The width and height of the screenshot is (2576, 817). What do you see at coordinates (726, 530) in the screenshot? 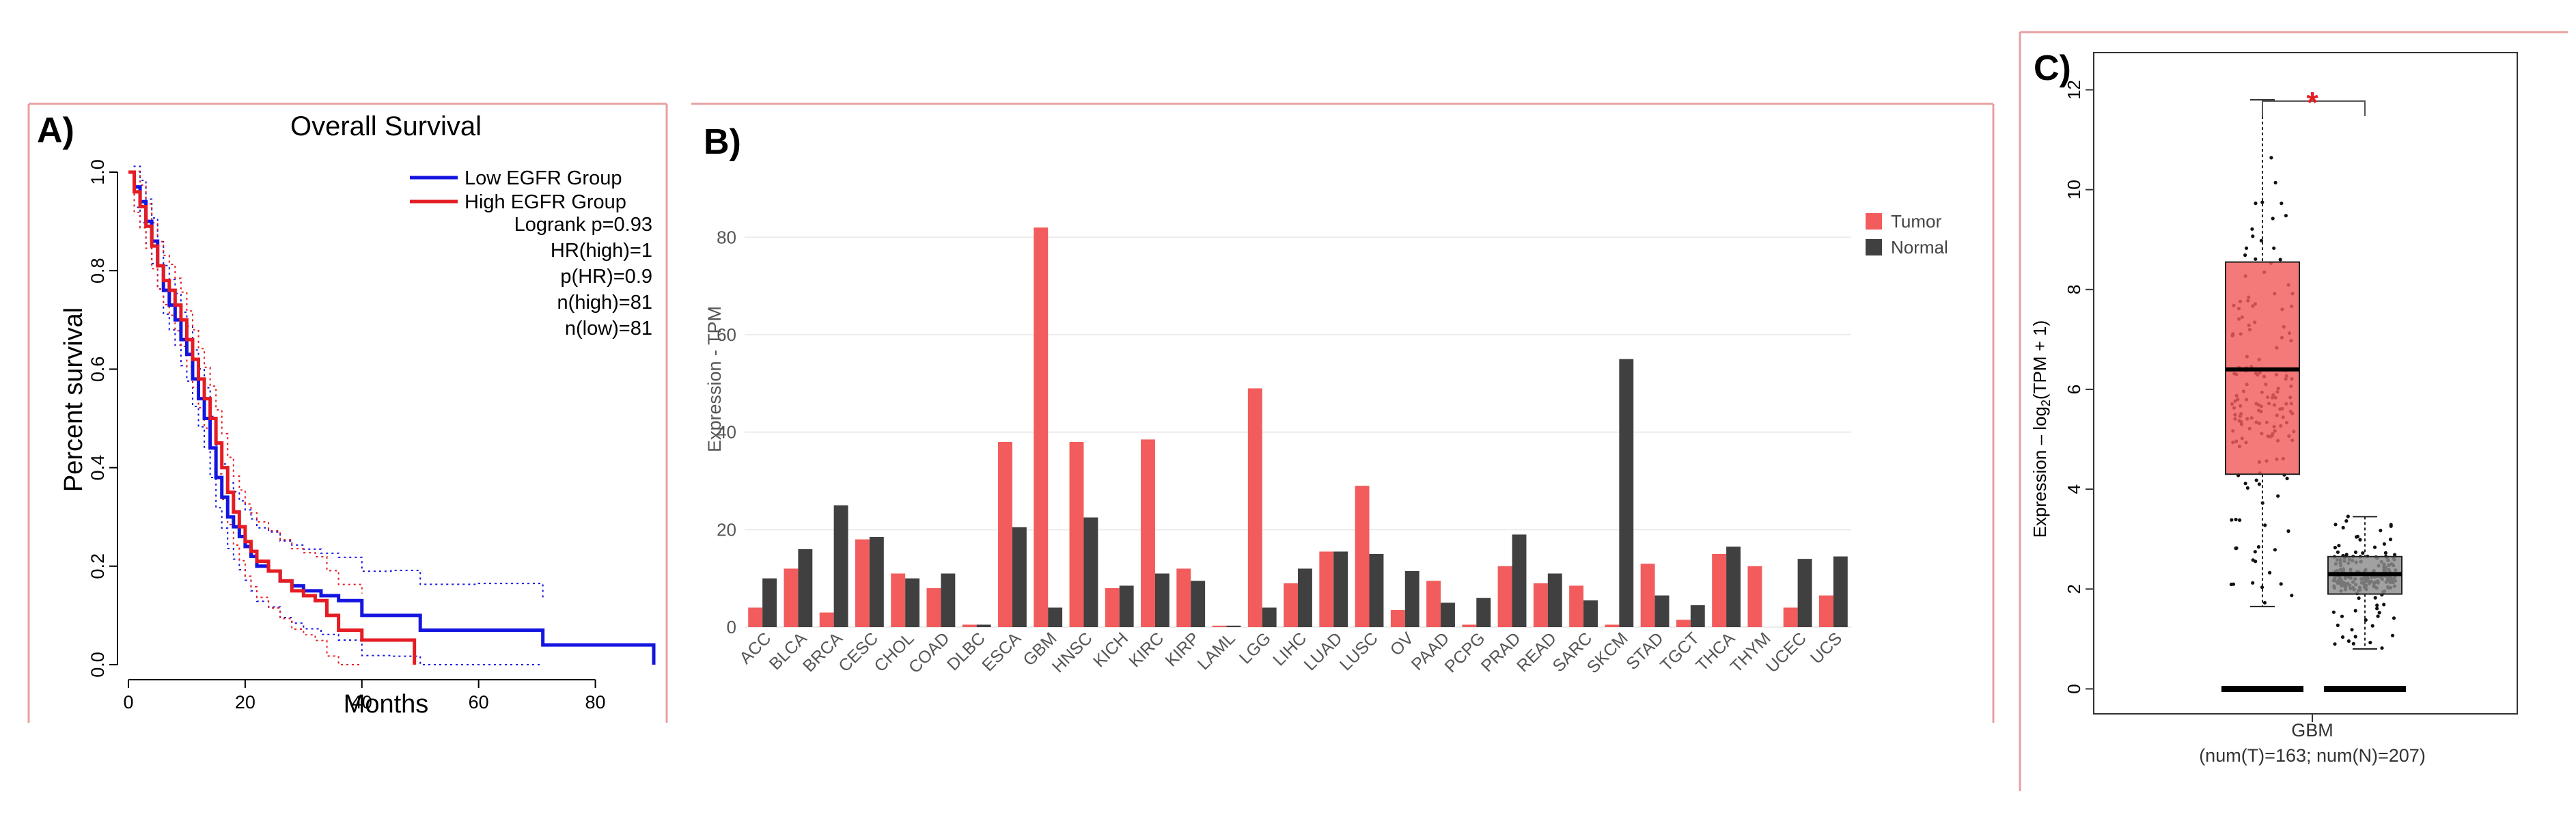
I see `bar-y-tick-label: 20` at bounding box center [726, 530].